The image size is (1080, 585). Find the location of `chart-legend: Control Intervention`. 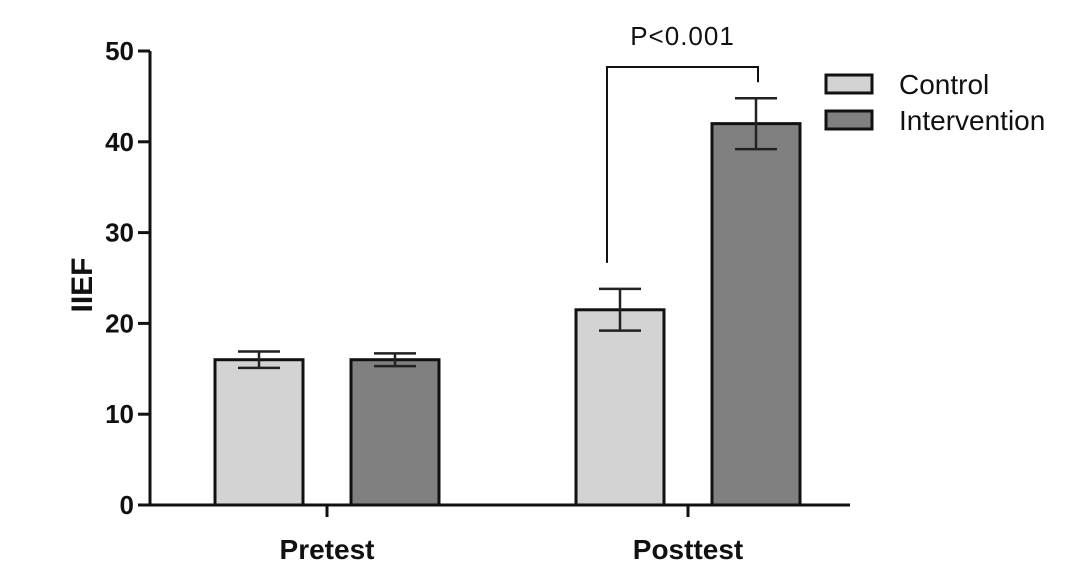

chart-legend: Control Intervention is located at coordinates (934, 102).